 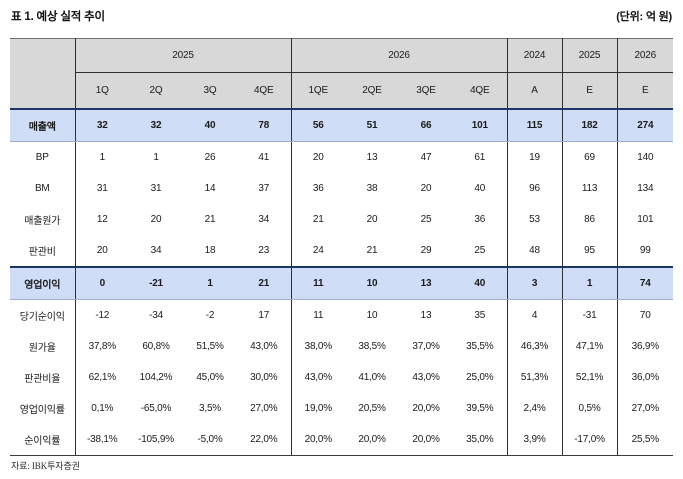 What do you see at coordinates (156, 283) in the screenshot?
I see `value-cell: -21` at bounding box center [156, 283].